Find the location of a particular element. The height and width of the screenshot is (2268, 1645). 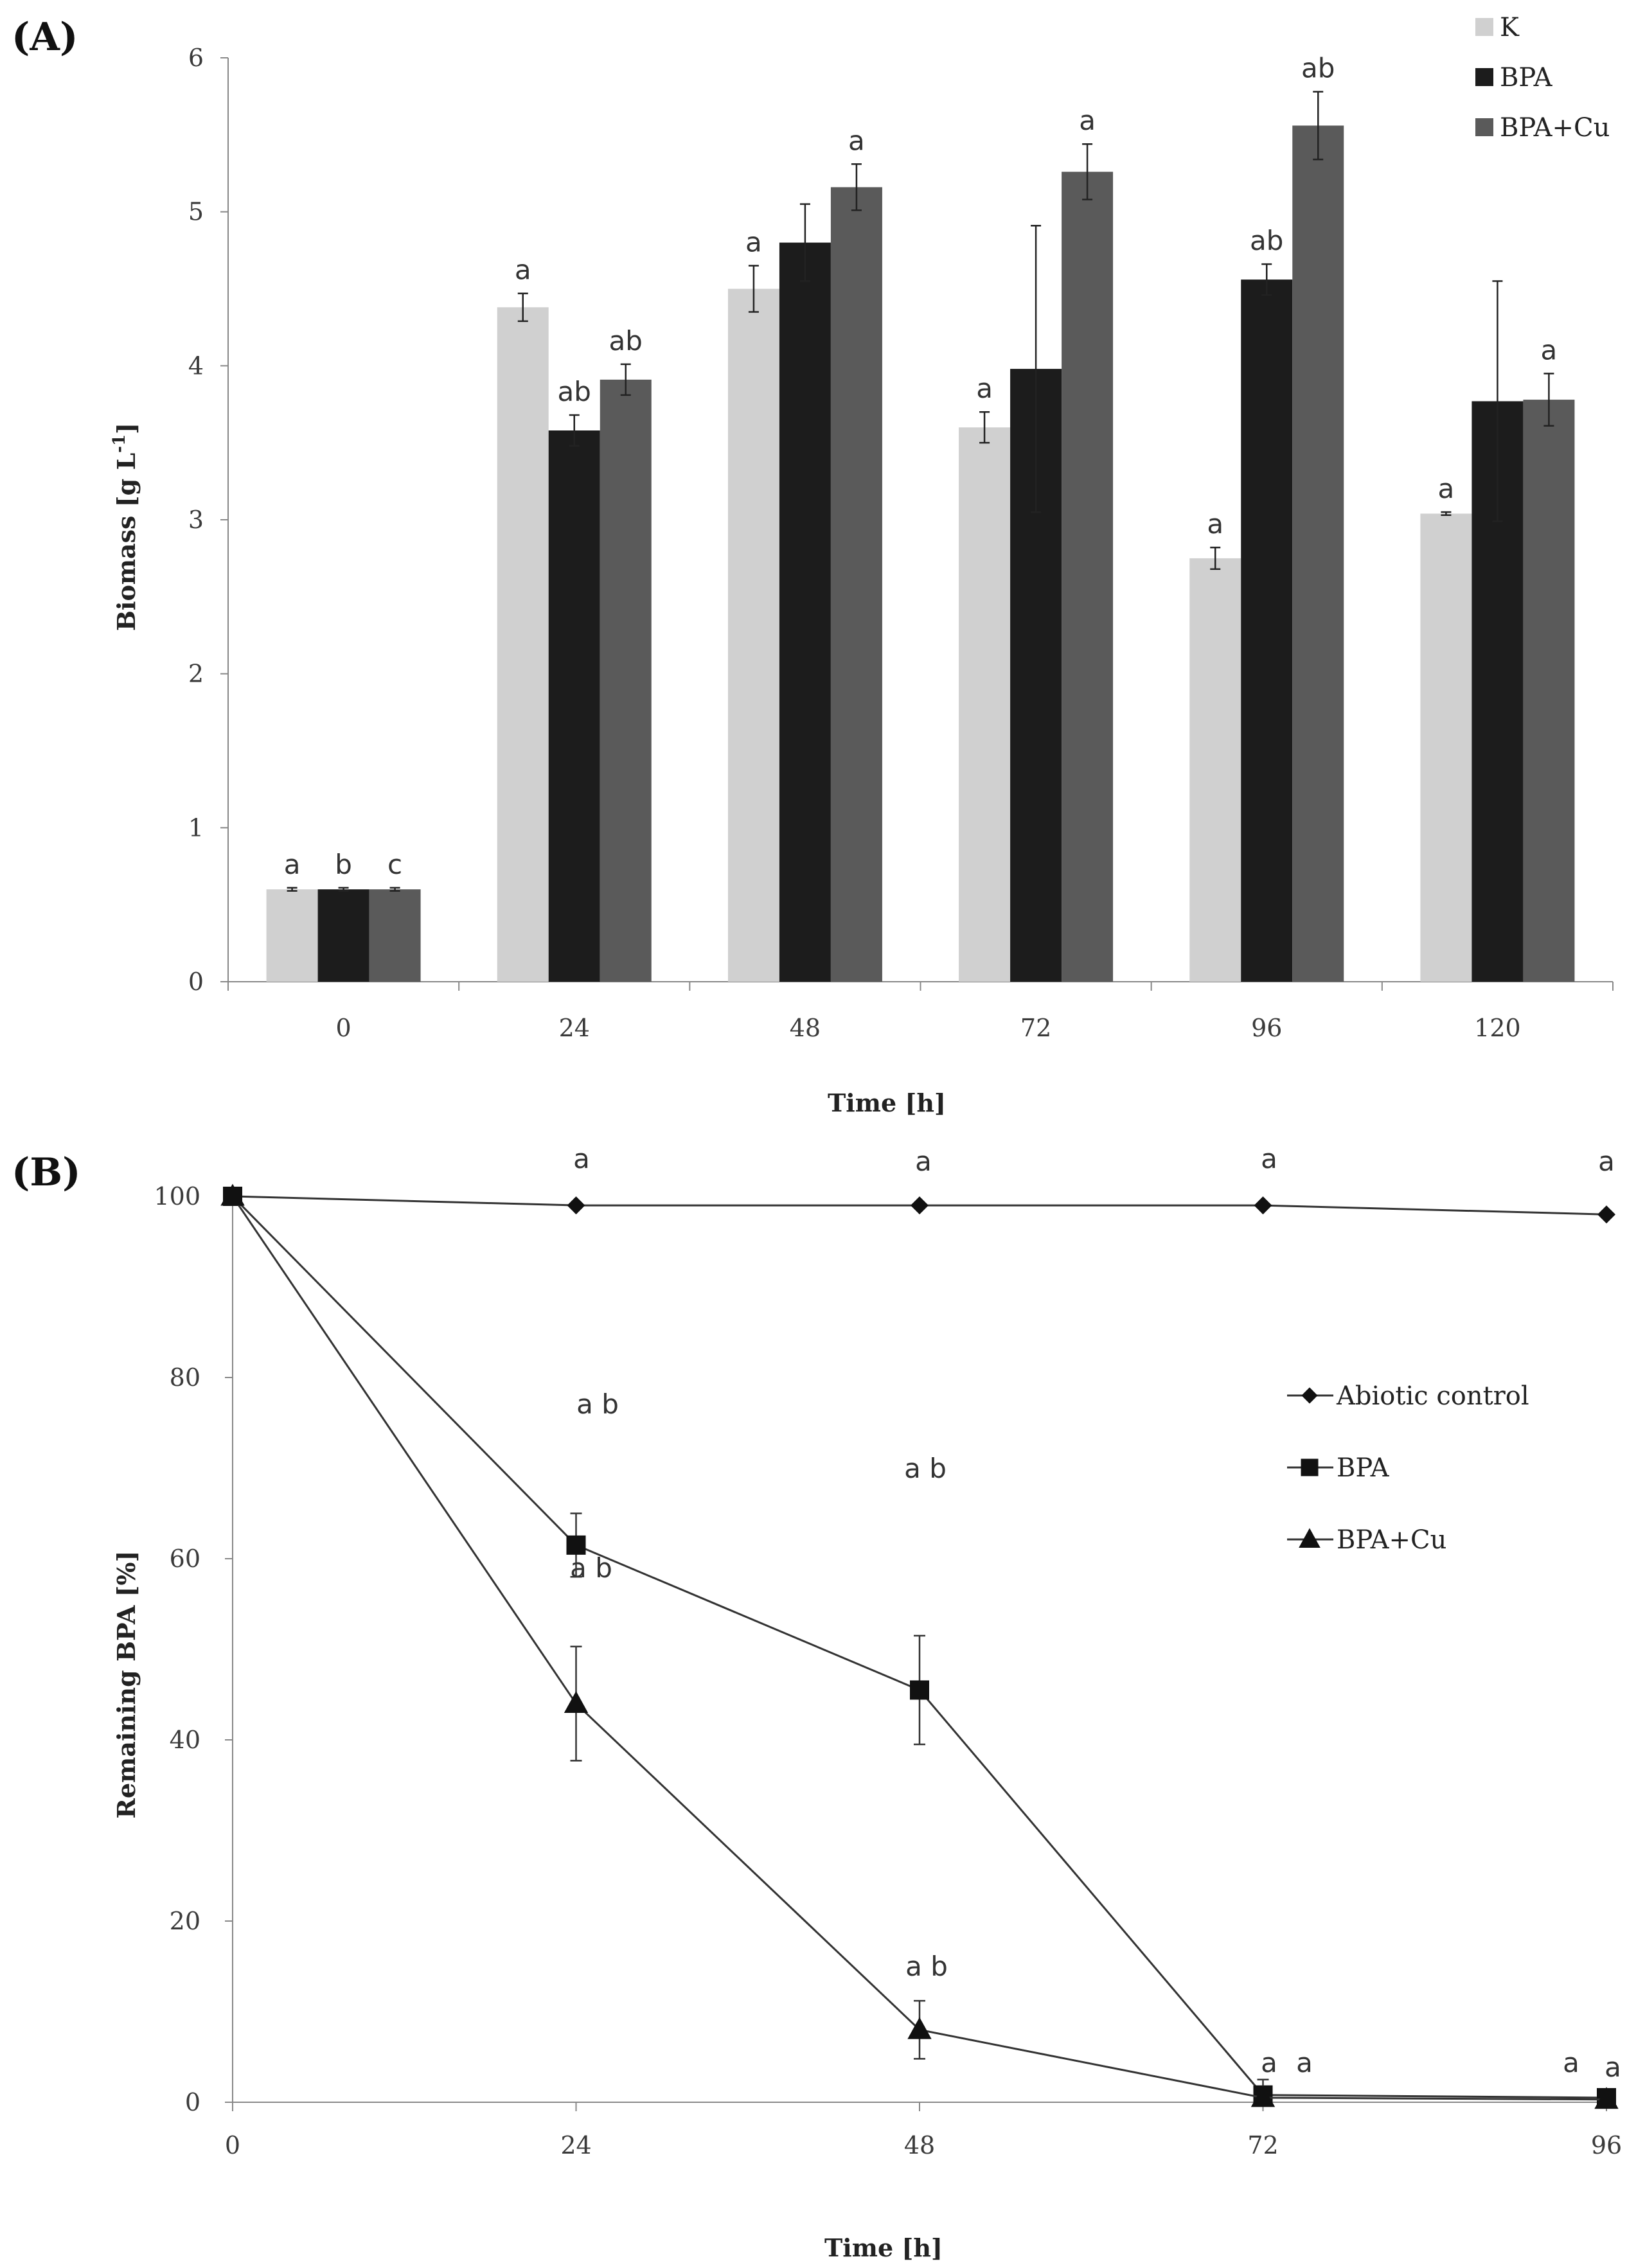

panel-a-y-tick-label: 3 is located at coordinates (196, 520).